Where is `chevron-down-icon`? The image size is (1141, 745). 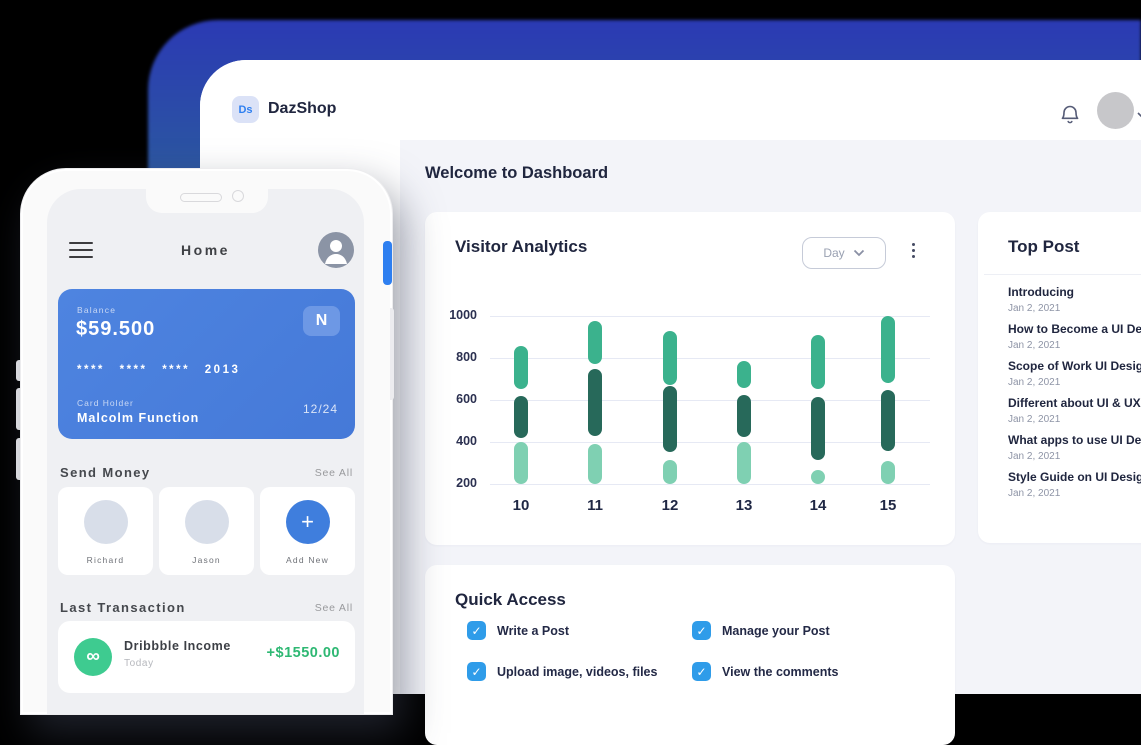
chevron-down-icon is located at coordinates (1138, 113).